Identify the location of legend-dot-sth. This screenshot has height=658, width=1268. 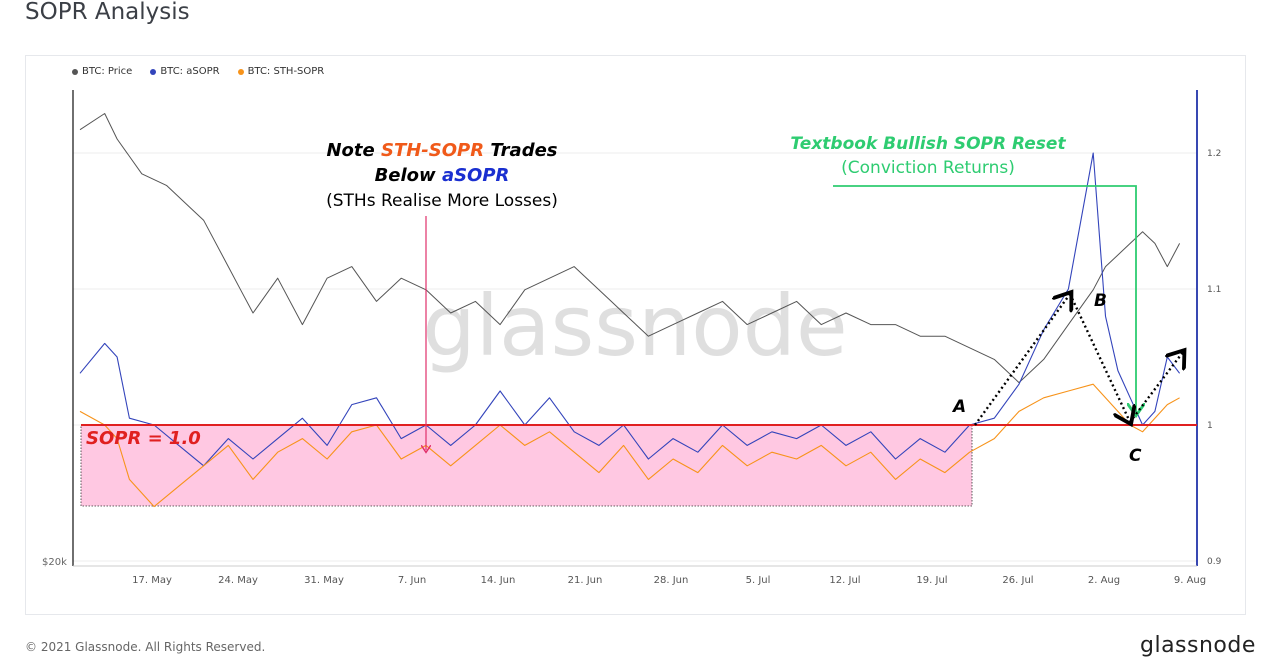
(240, 71).